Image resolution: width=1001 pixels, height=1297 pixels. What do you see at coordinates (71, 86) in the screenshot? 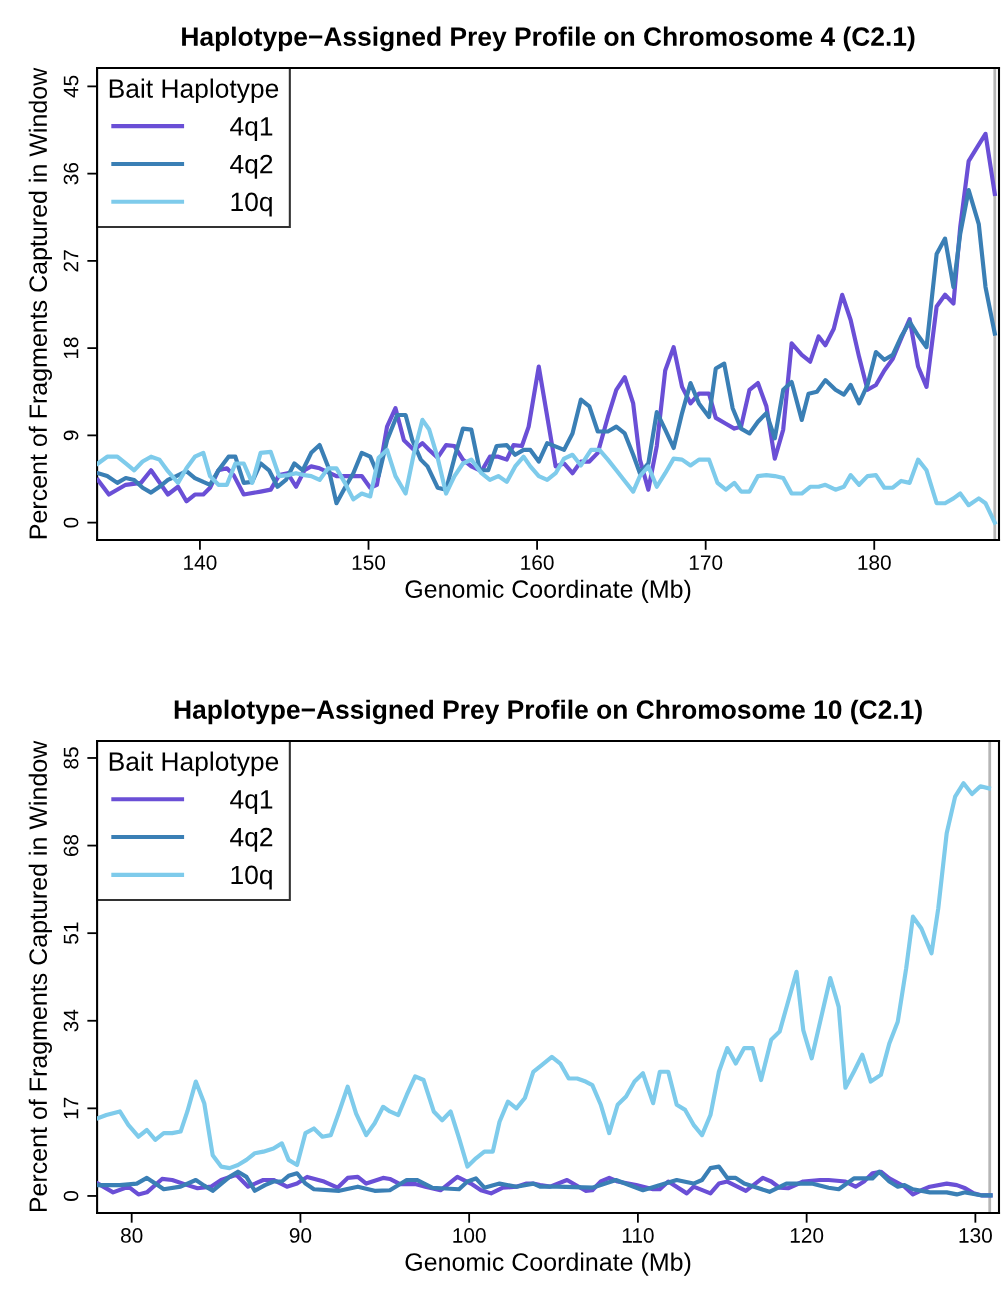
I see `y-tick-label: 45` at bounding box center [71, 86].